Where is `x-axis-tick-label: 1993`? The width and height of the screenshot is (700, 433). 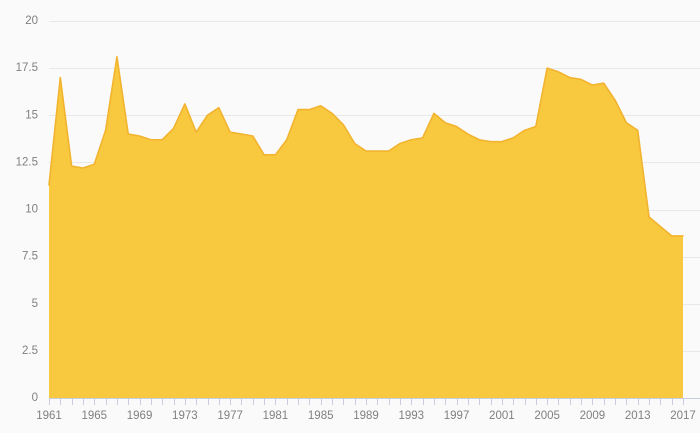 x-axis-tick-label: 1993 is located at coordinates (411, 416).